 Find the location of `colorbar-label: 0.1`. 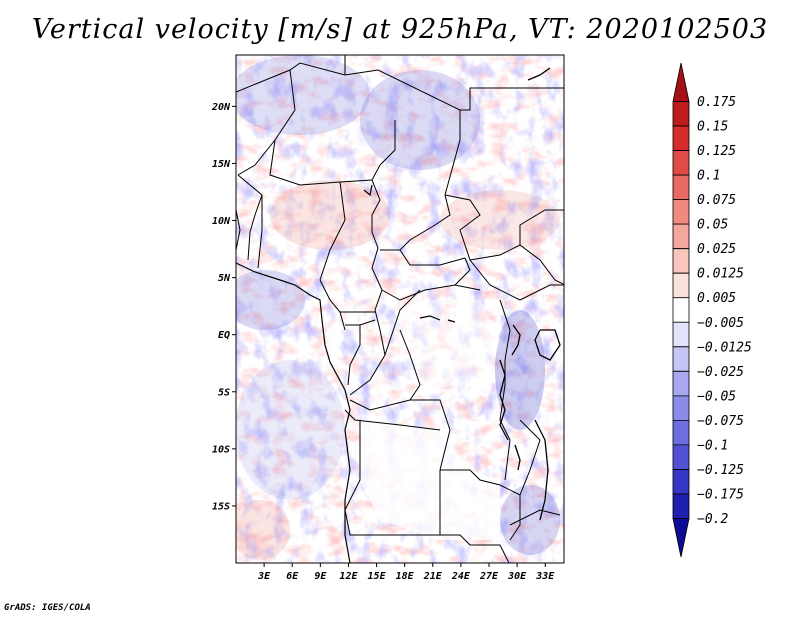

colorbar-label: 0.1 is located at coordinates (708, 176).